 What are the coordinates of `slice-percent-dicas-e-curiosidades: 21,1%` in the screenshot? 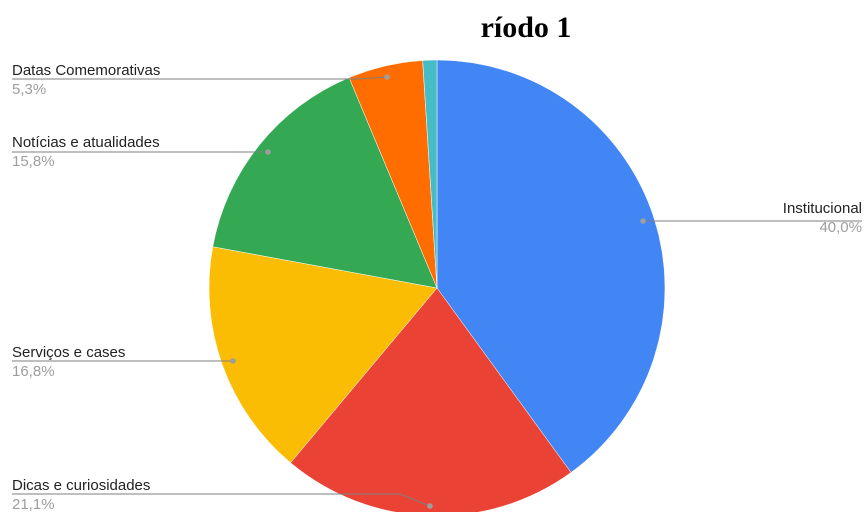 It's located at (33, 504).